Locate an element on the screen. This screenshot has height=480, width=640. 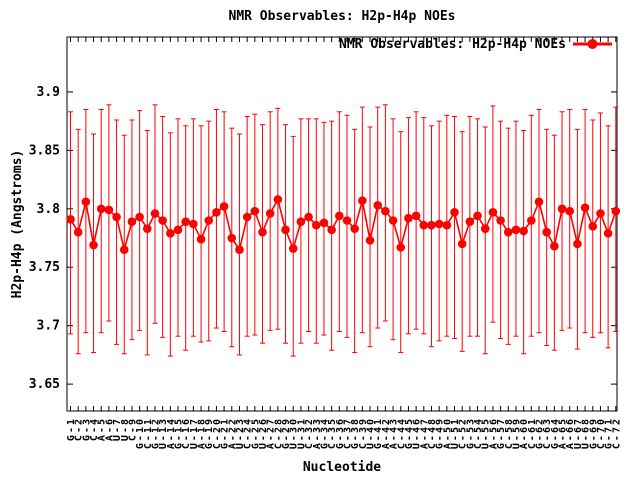
x-tick-label: G-41 is located at coordinates (378, 433).